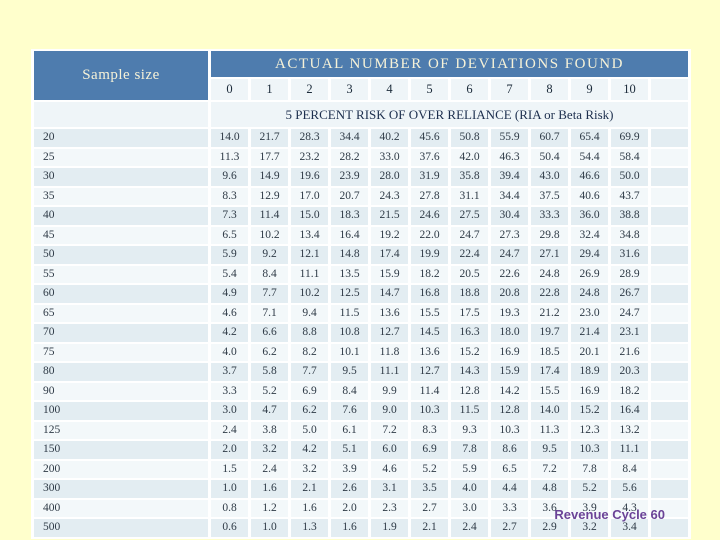 This screenshot has width=720, height=540. What do you see at coordinates (269, 372) in the screenshot?
I see `risk-value-cell: 5.8` at bounding box center [269, 372].